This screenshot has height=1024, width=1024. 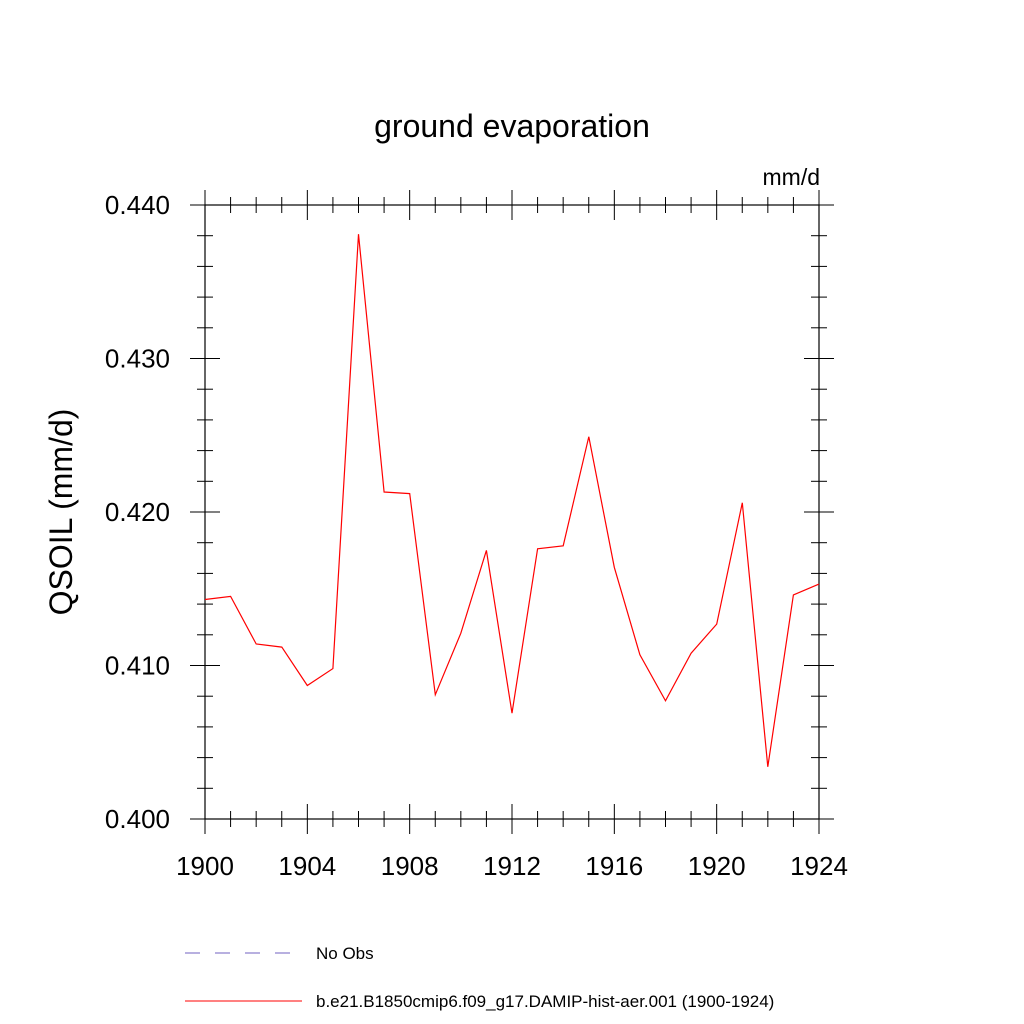 I want to click on x-tick-label: 1924, so click(x=819, y=866).